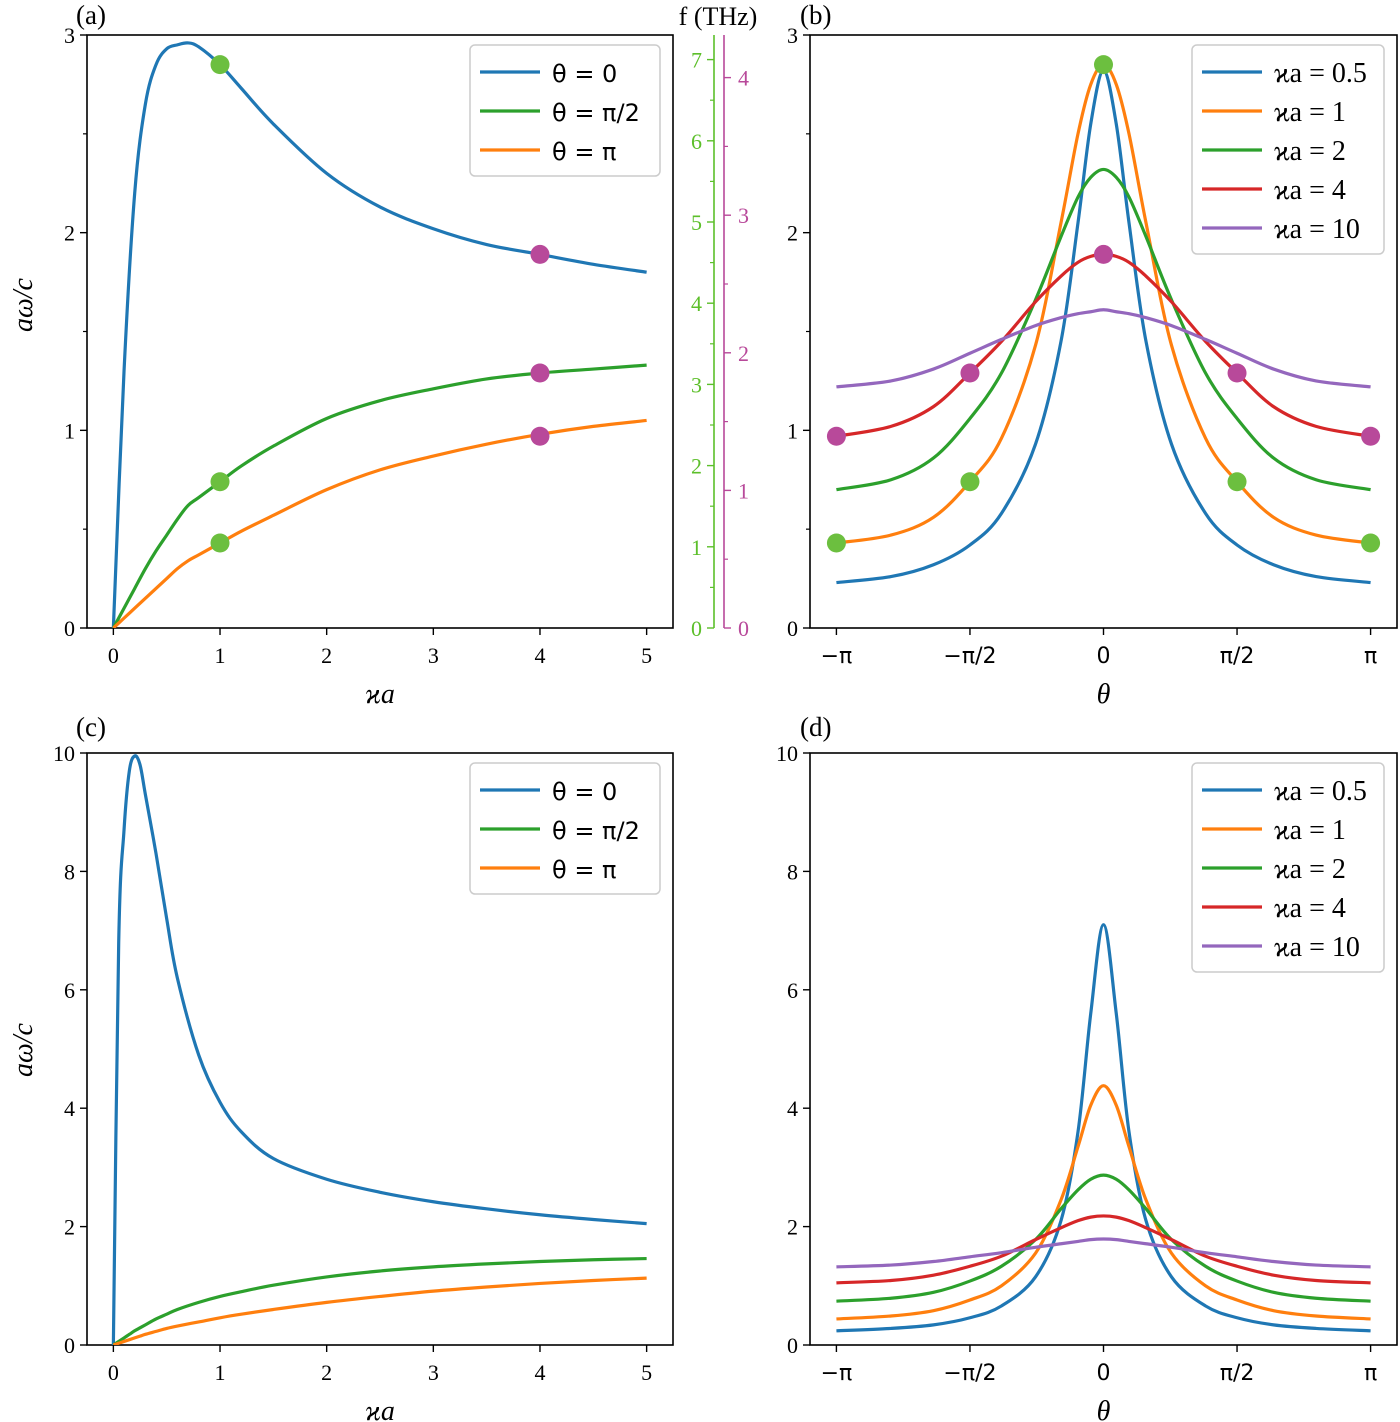 The width and height of the screenshot is (1400, 1422). Describe the element at coordinates (696, 303) in the screenshot. I see `green-tick-label: 4` at that location.